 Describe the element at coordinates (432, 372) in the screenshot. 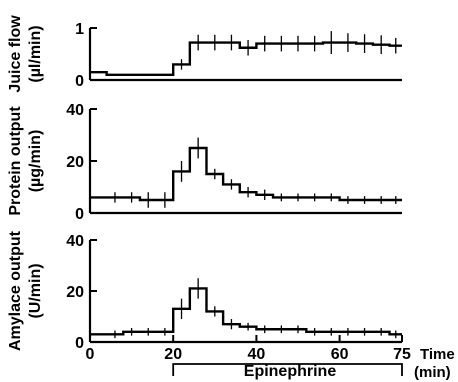

I see `x-axis-label-unit: (min)` at that location.